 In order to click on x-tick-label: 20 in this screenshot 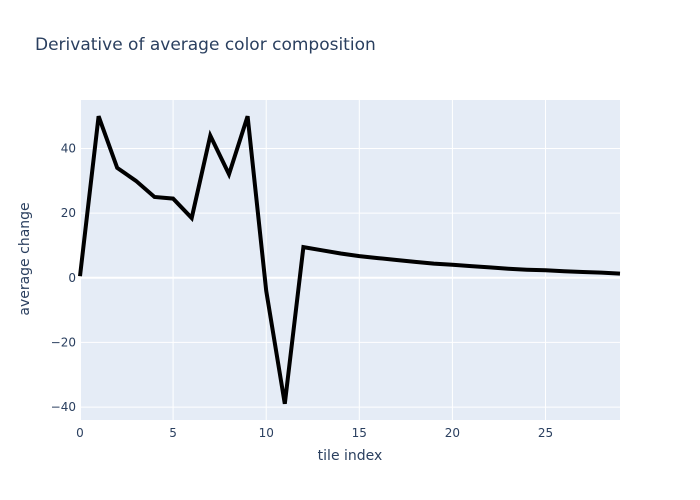, I will do `click(452, 433)`.